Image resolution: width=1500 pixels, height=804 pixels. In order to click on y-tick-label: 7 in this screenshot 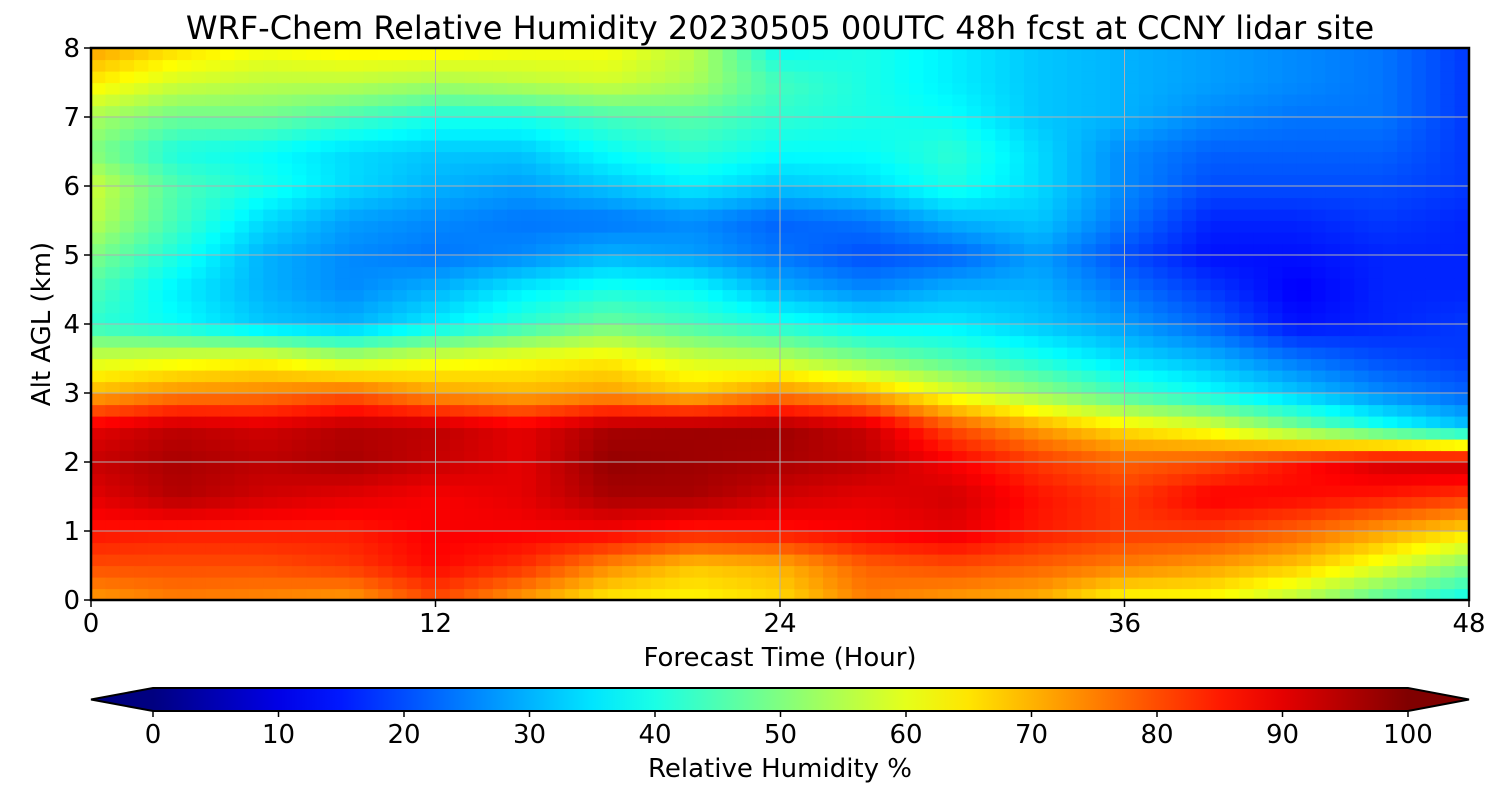, I will do `click(71, 118)`.